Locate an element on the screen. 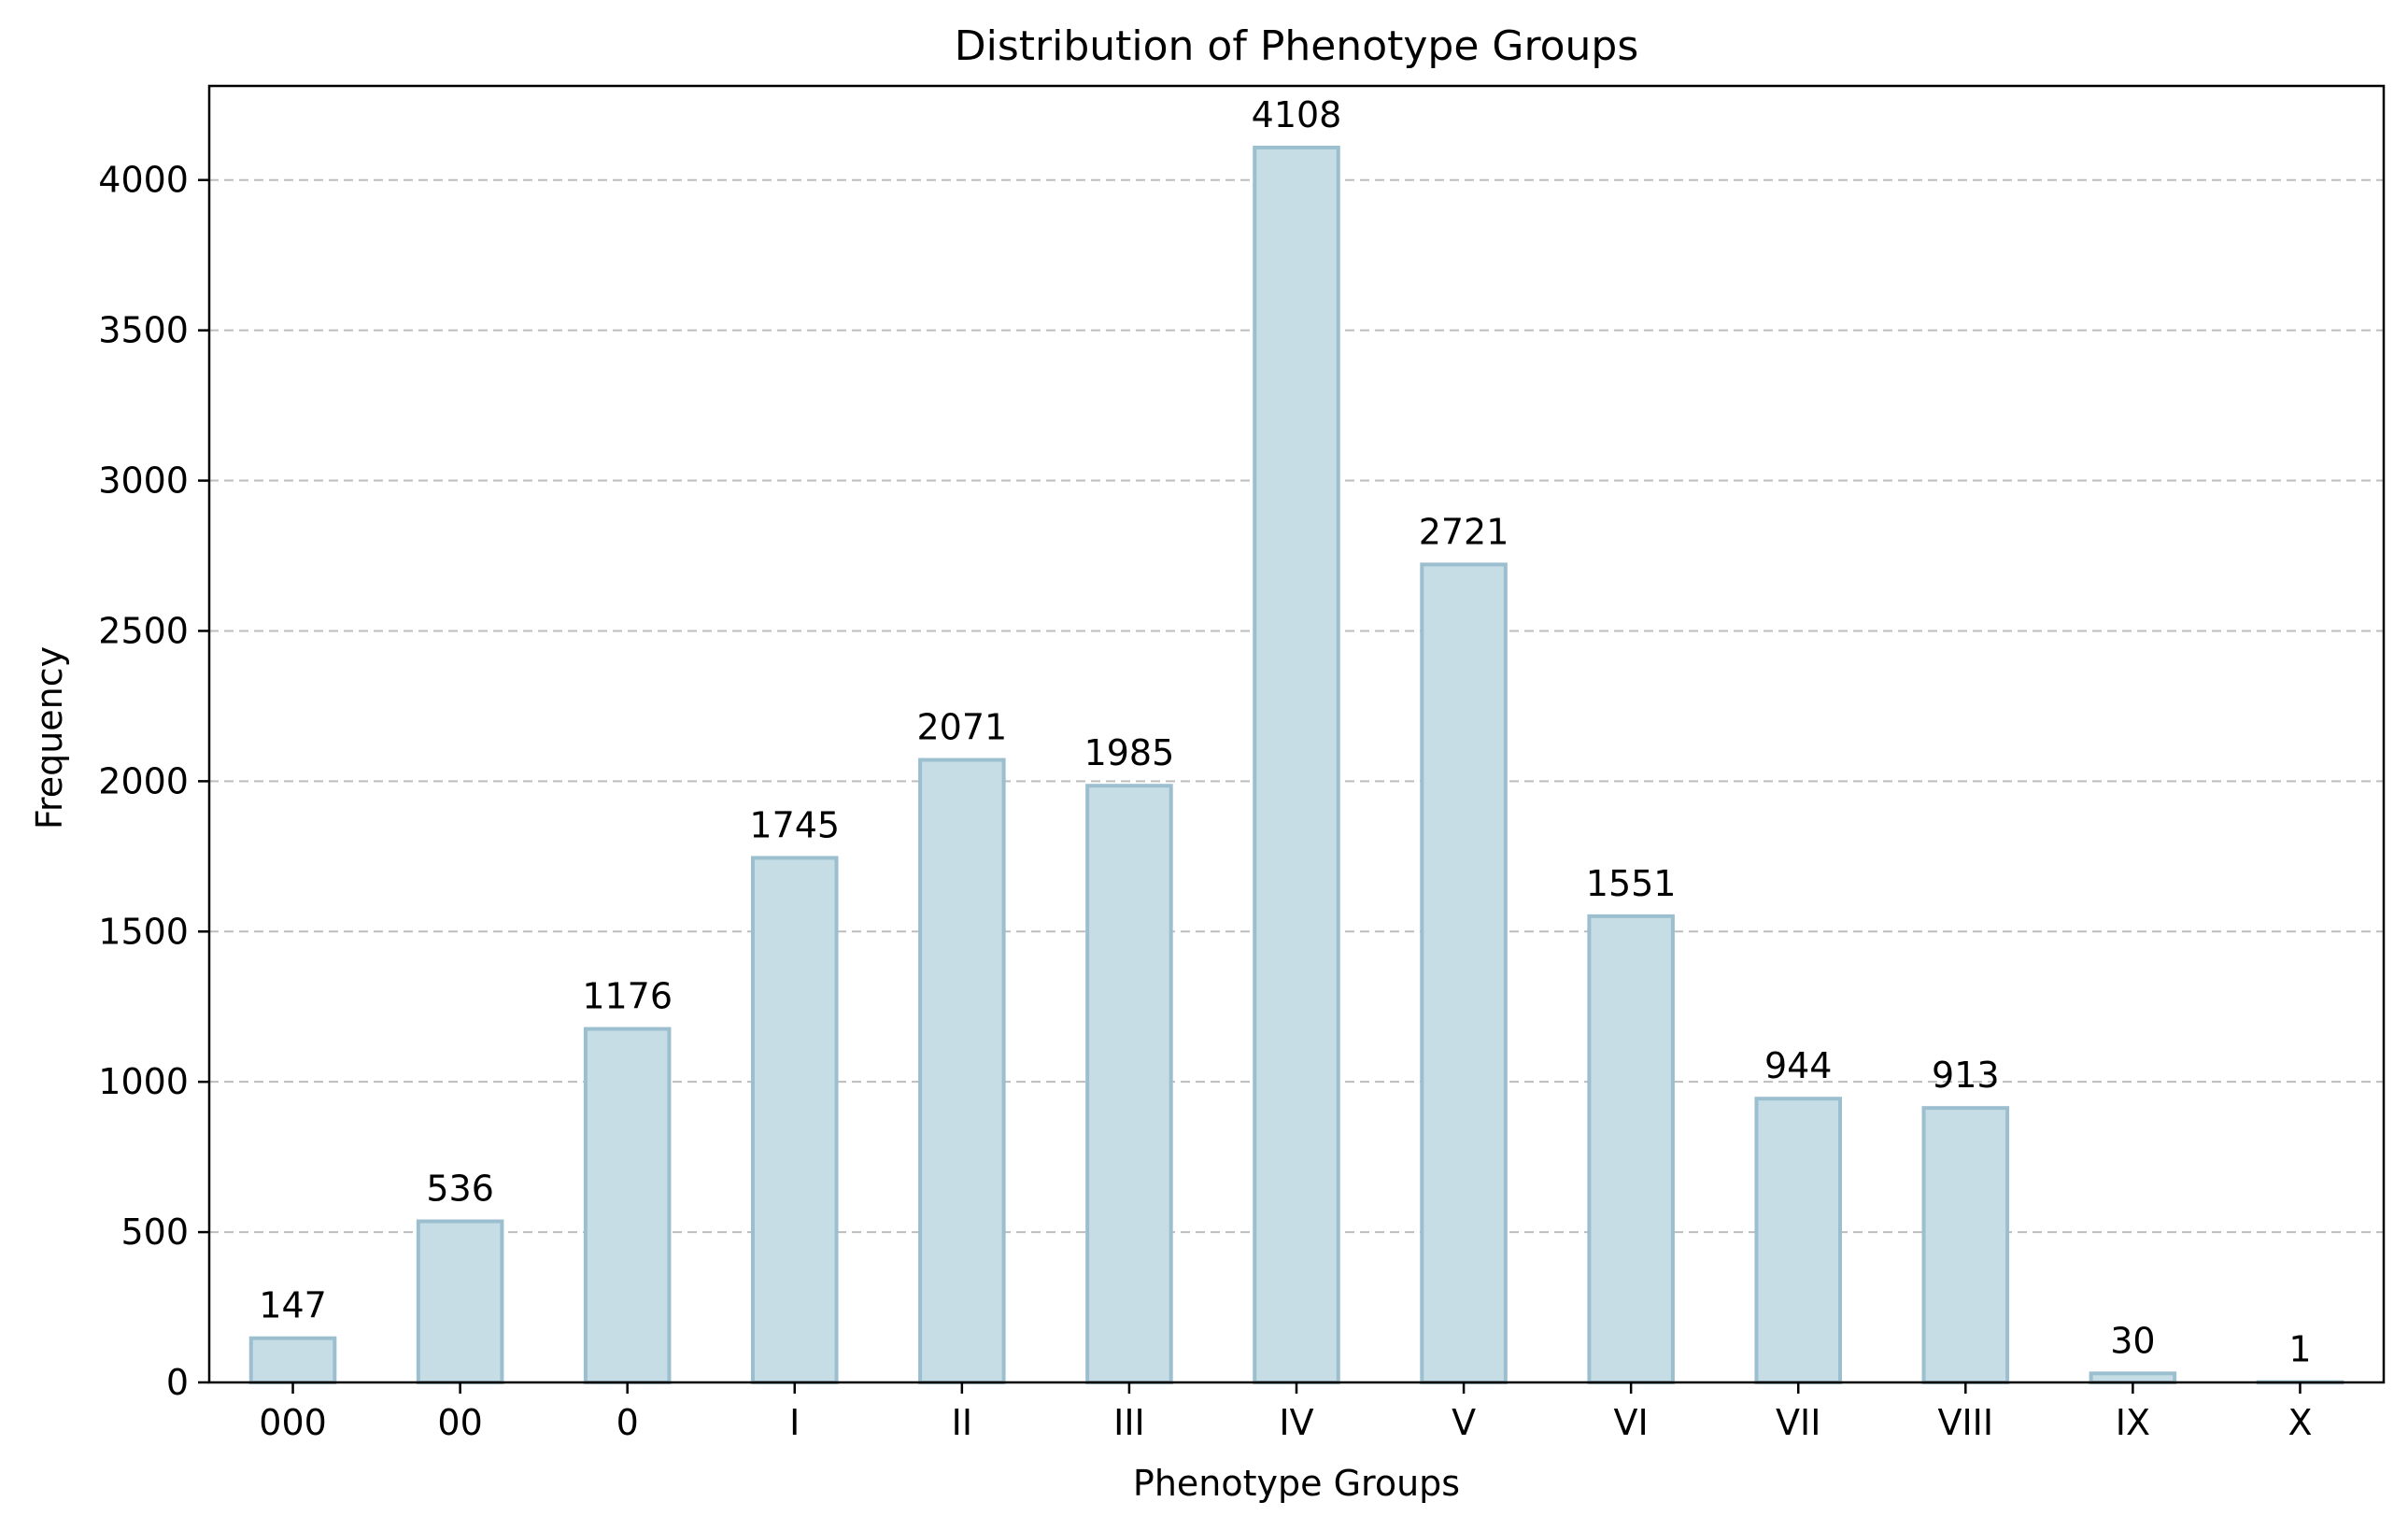 The width and height of the screenshot is (2408, 1530). x-tick-label: VI is located at coordinates (1631, 1422).